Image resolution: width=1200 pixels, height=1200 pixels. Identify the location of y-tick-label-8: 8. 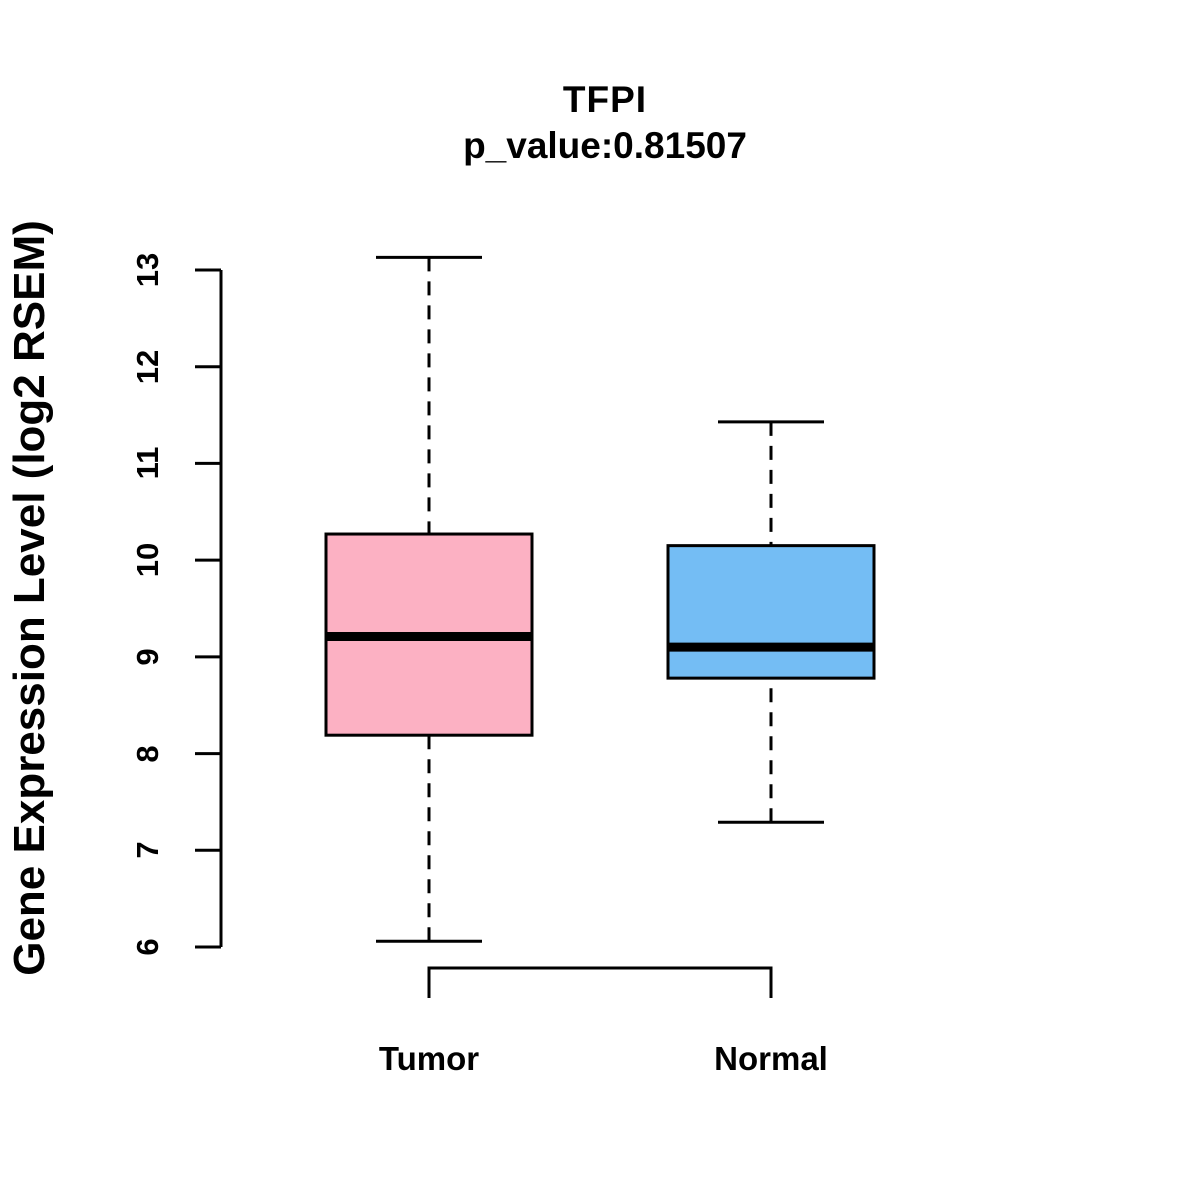
(147, 753).